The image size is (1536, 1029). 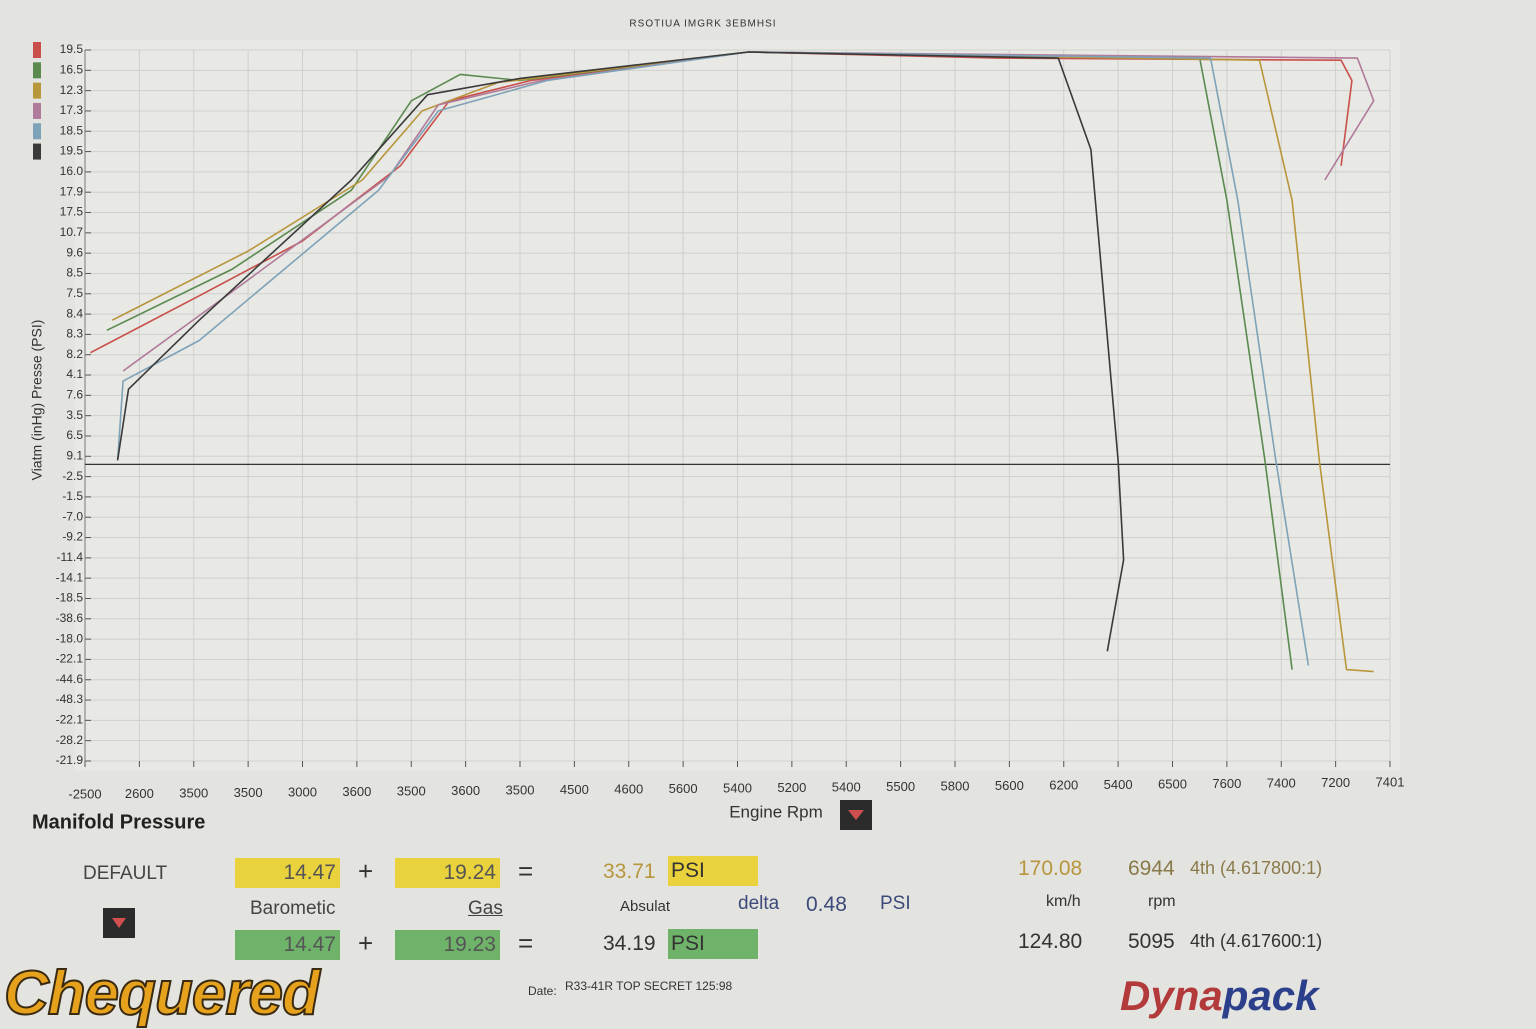 What do you see at coordinates (447, 945) in the screenshot?
I see `gas-value: 19.23` at bounding box center [447, 945].